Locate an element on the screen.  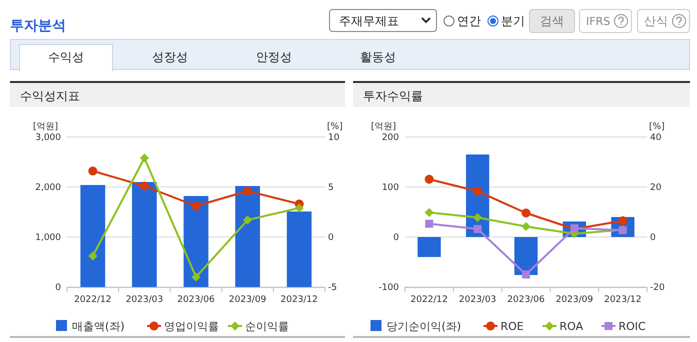
y-tick-label: 100 is located at coordinates (391, 188).